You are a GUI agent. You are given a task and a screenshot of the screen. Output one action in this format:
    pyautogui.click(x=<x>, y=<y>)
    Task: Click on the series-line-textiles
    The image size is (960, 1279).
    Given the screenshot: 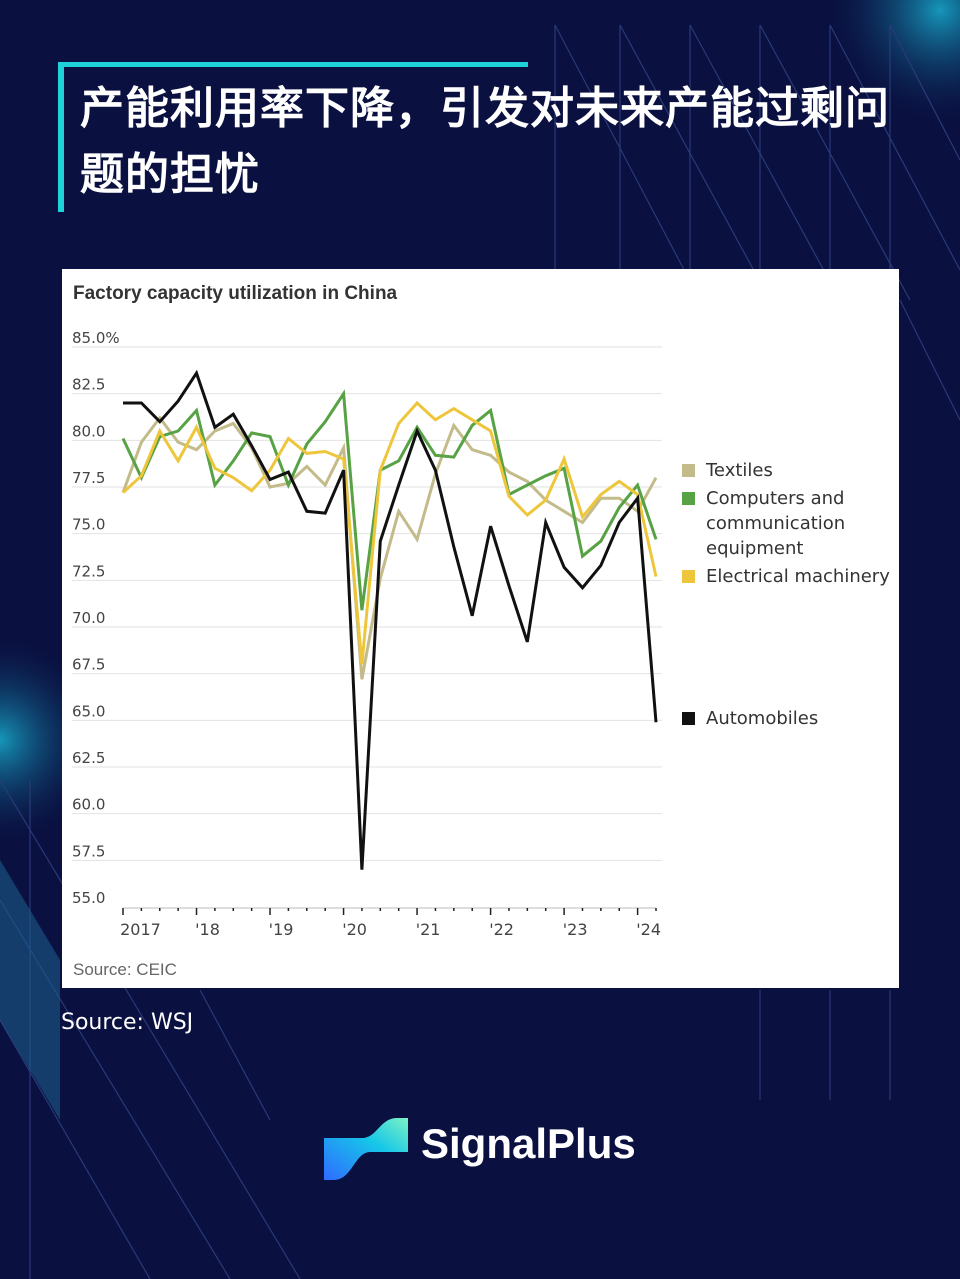 What is the action you would take?
    pyautogui.click(x=389, y=547)
    